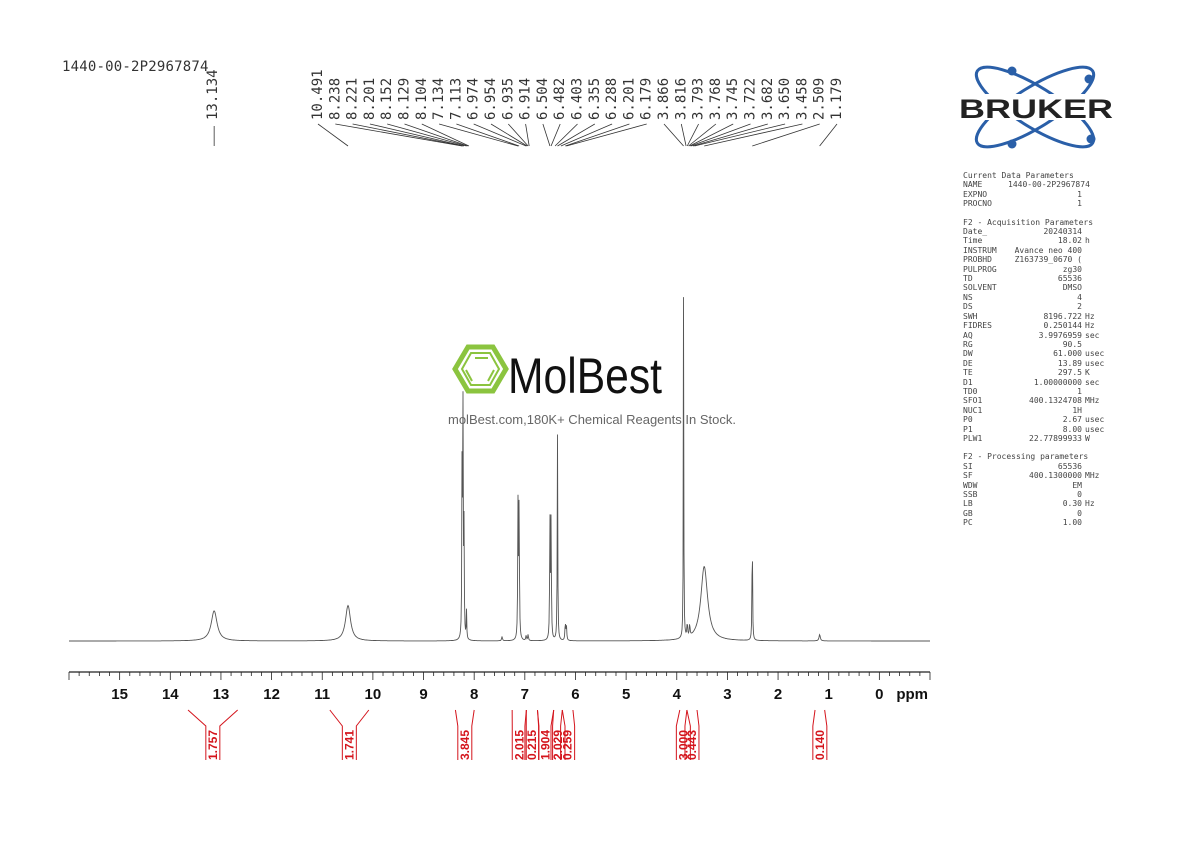 The width and height of the screenshot is (1190, 842). Describe the element at coordinates (532, 745) in the screenshot. I see `integral-value: 0.215` at that location.